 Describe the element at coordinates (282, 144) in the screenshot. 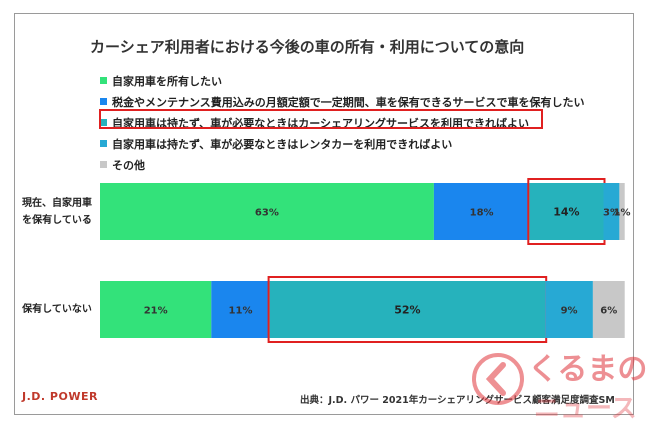

I see `legend-label: 自家用車は持たず、車が必要なときはレンタカーを利用できればよい` at that location.